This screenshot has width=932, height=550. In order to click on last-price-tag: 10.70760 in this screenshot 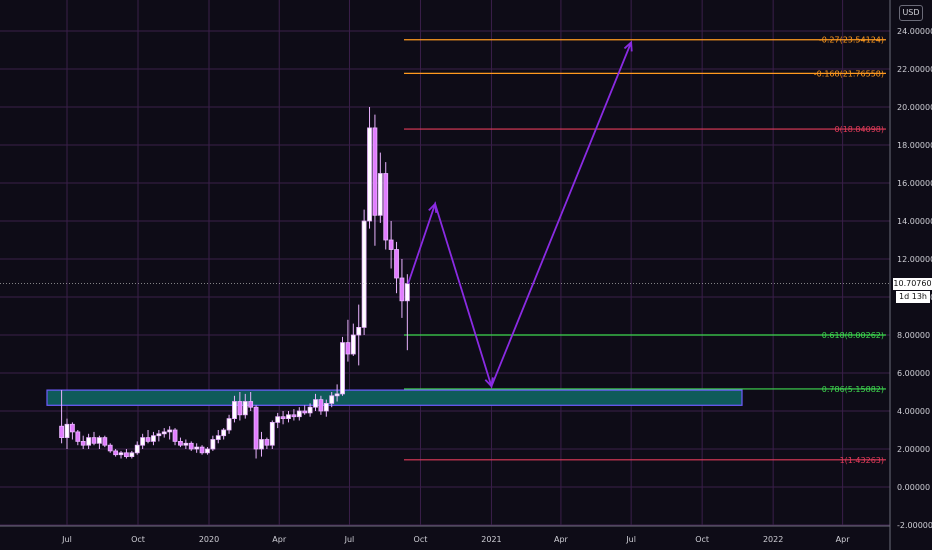, I will do `click(912, 284)`.